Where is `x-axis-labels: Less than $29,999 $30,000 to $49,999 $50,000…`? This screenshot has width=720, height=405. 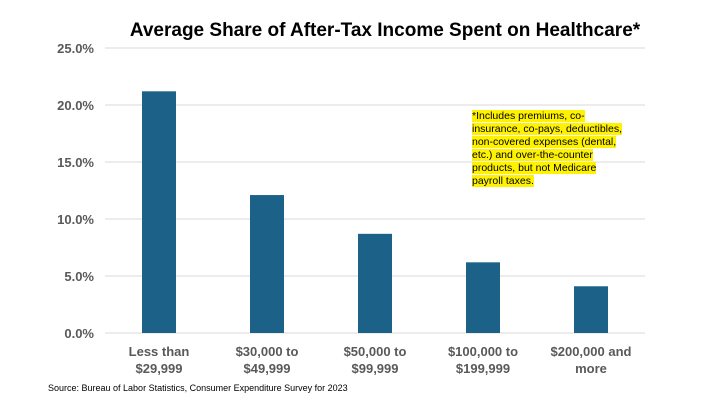 x-axis-labels: Less than $29,999 $30,000 to $49,999 $50,000… is located at coordinates (380, 360).